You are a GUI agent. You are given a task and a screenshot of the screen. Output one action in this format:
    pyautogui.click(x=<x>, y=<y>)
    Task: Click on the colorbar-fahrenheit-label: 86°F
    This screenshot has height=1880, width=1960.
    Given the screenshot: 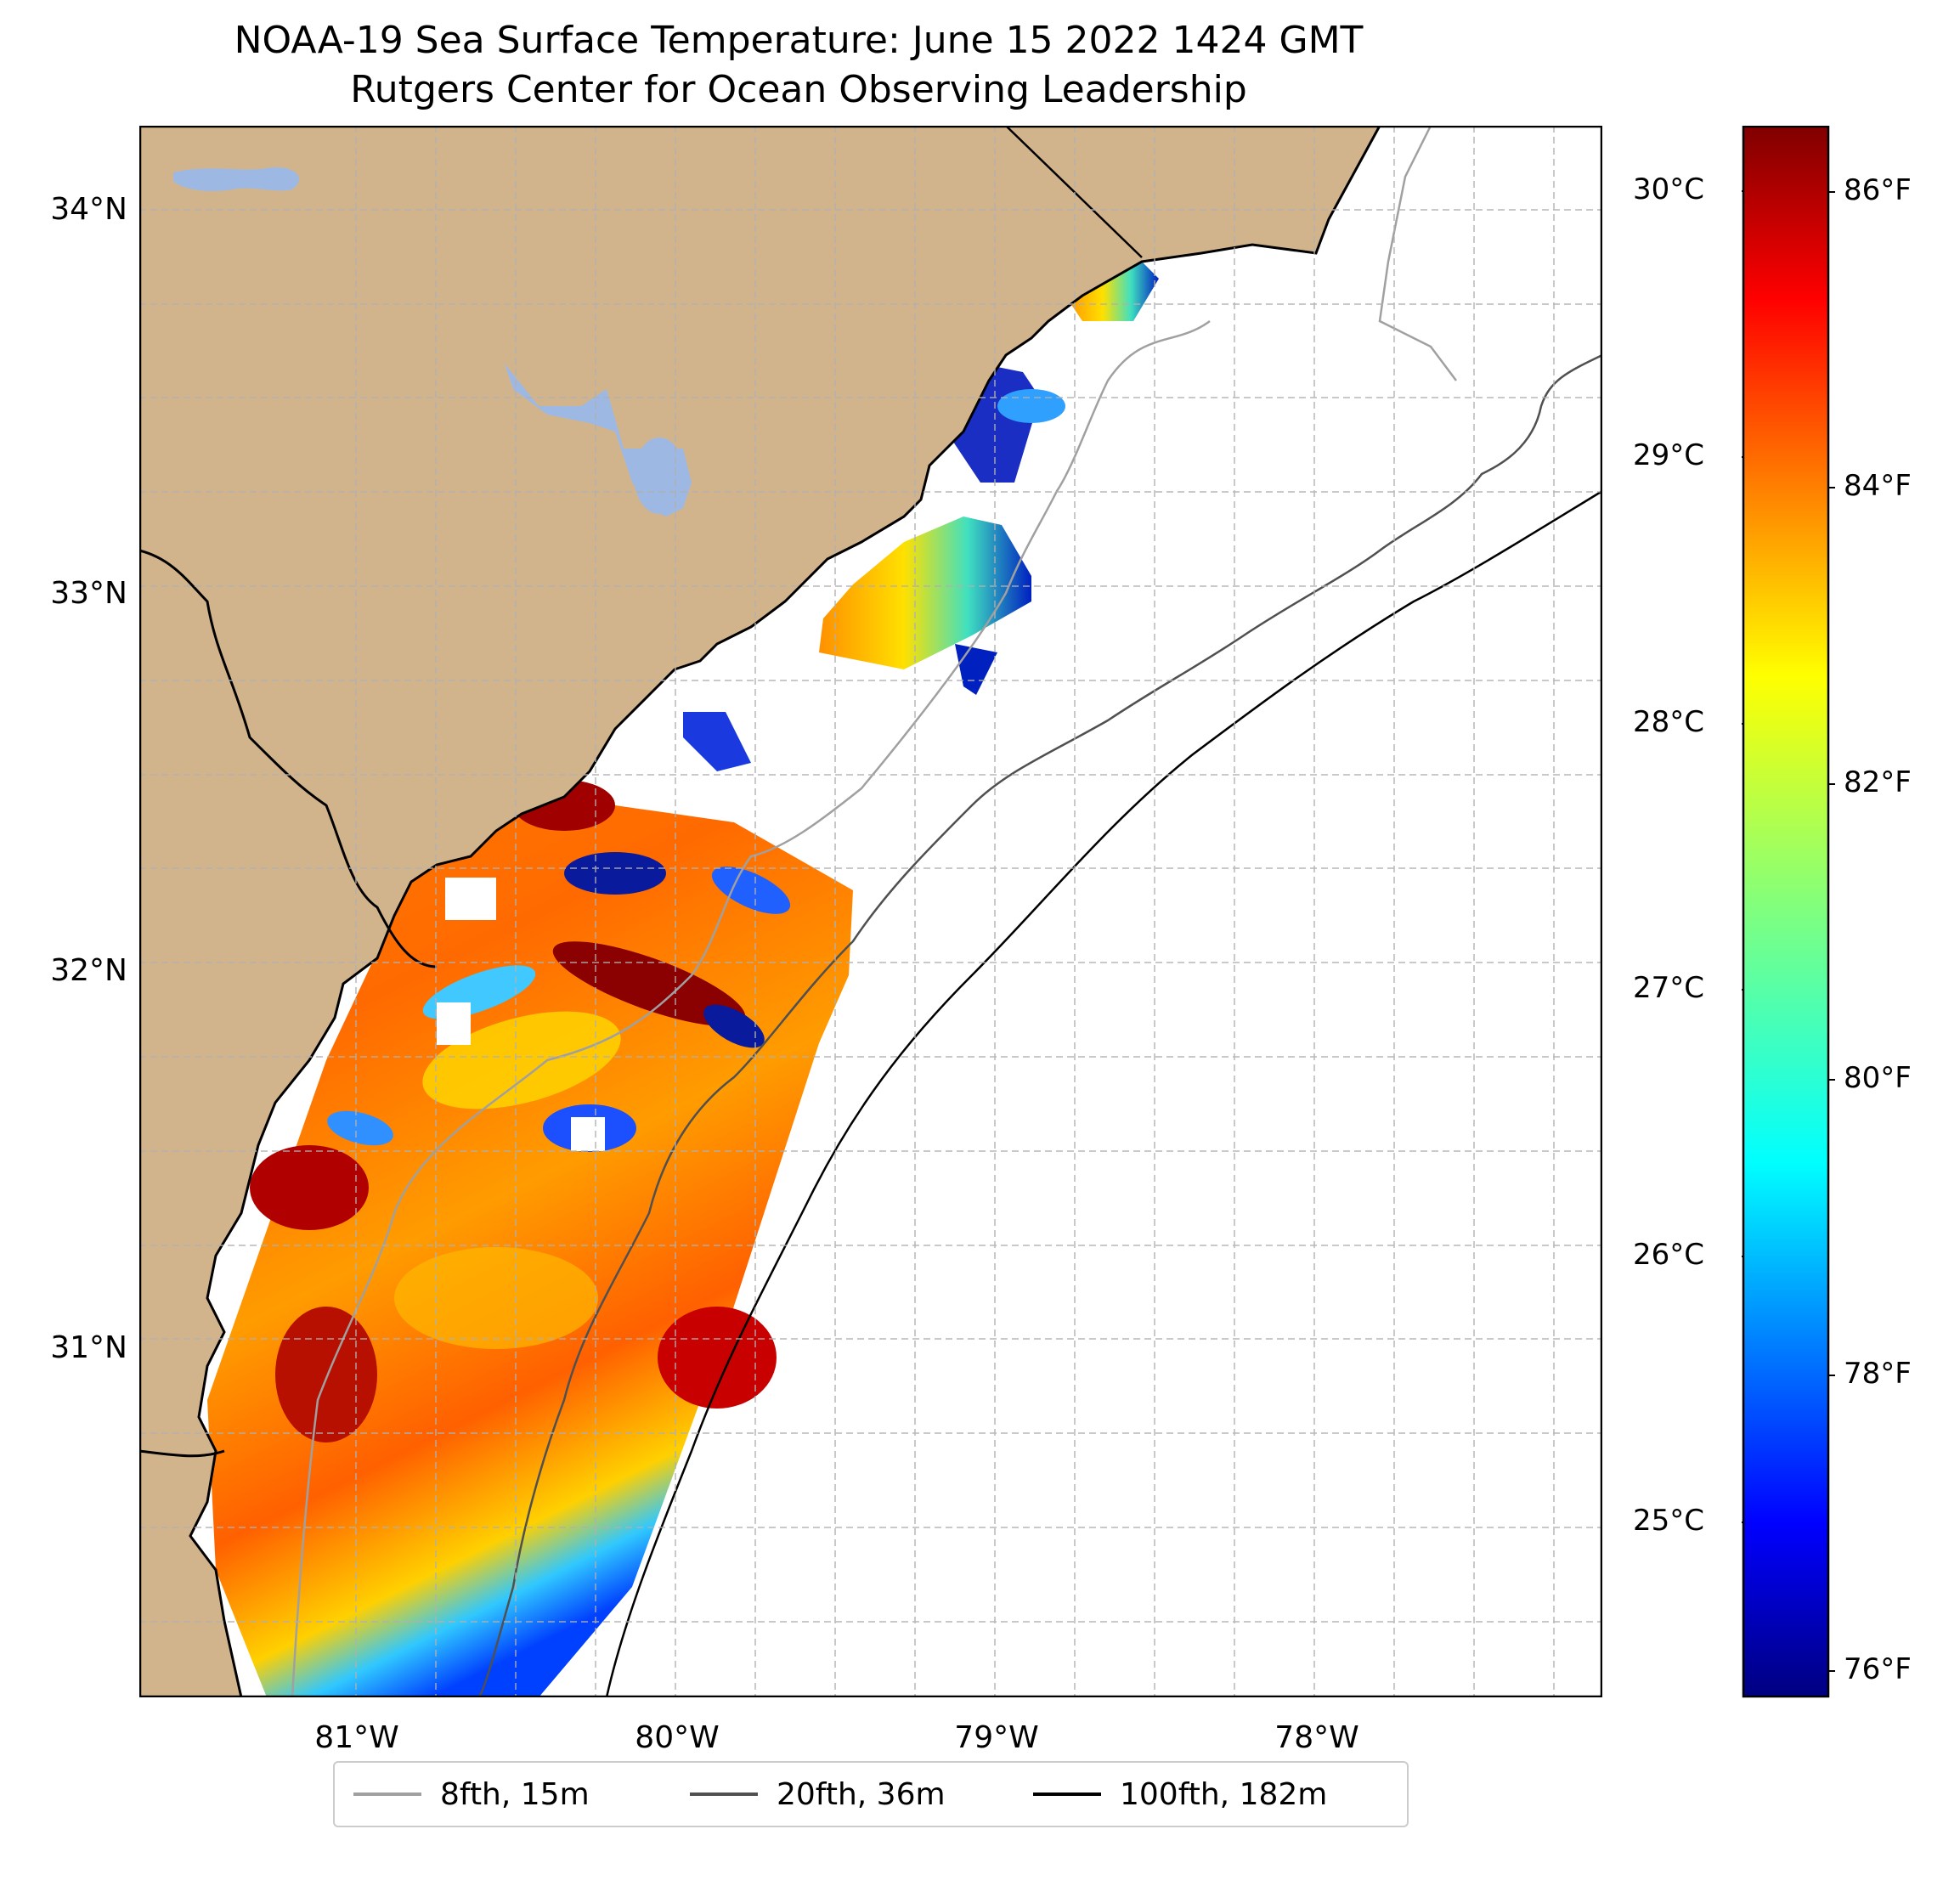 What is the action you would take?
    pyautogui.click(x=1878, y=190)
    